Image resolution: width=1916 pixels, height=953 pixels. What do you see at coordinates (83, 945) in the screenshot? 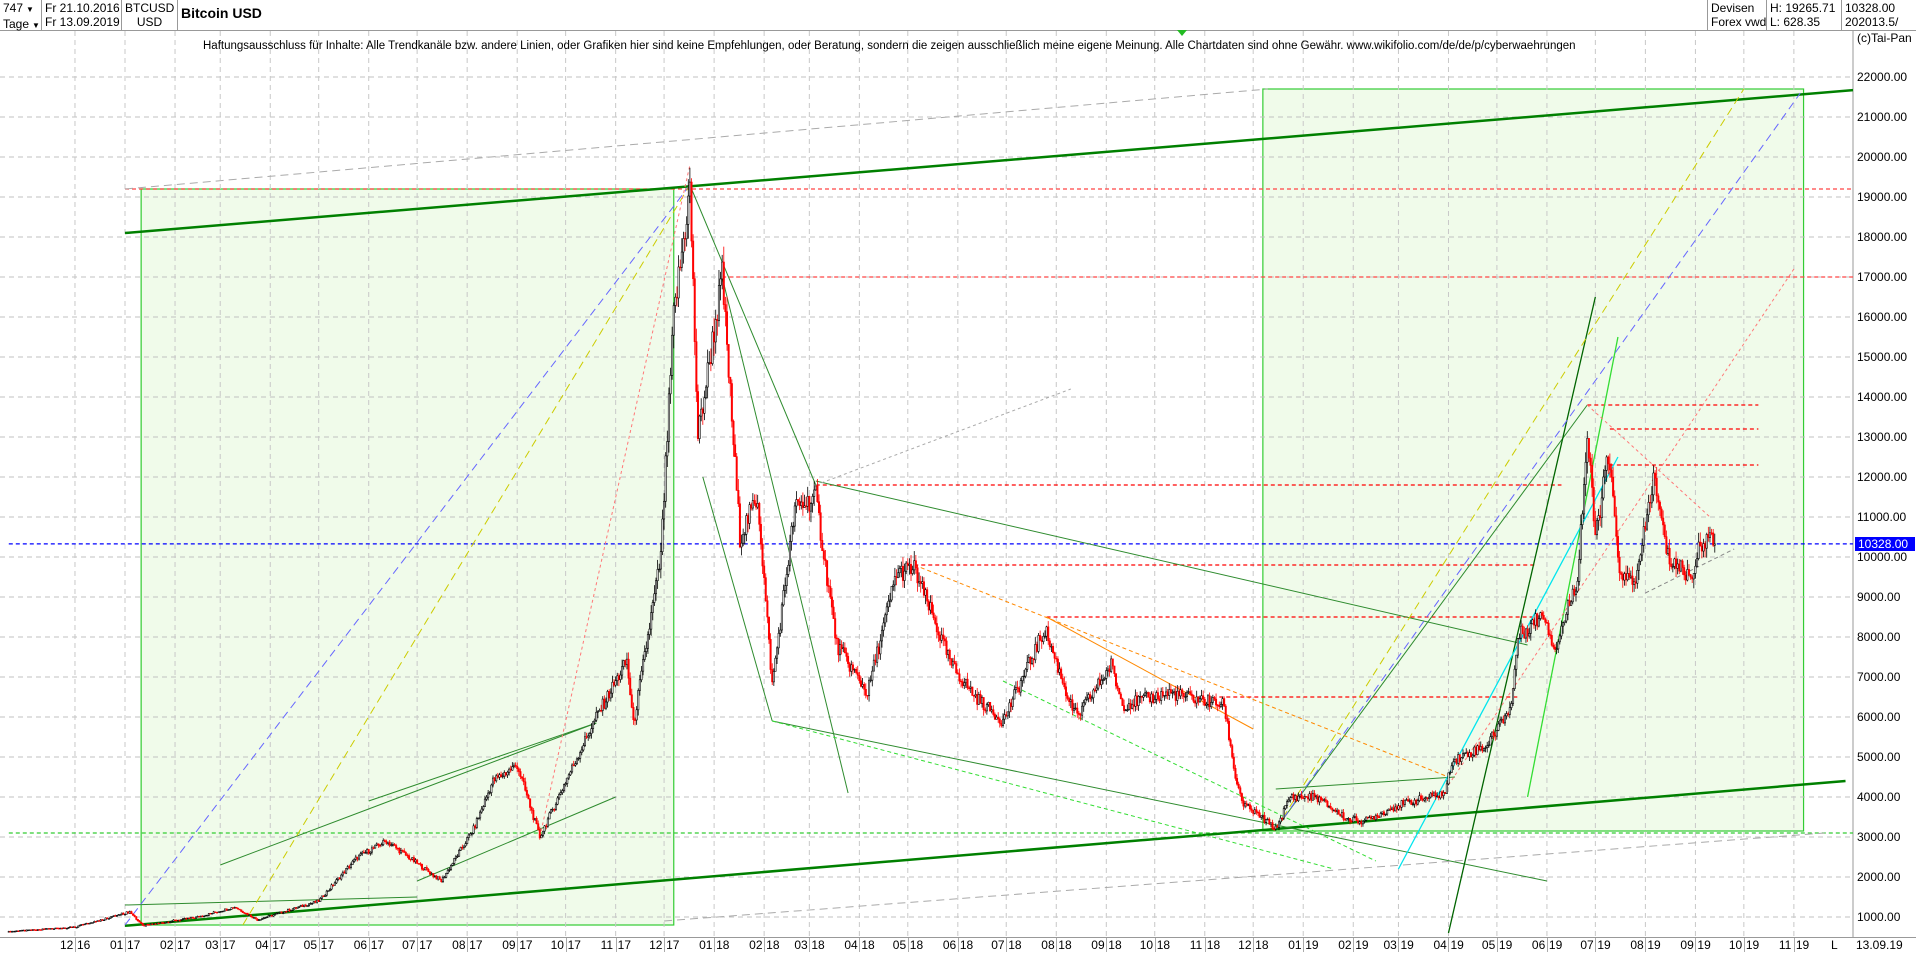
I see `time-tick-year: 16` at bounding box center [83, 945].